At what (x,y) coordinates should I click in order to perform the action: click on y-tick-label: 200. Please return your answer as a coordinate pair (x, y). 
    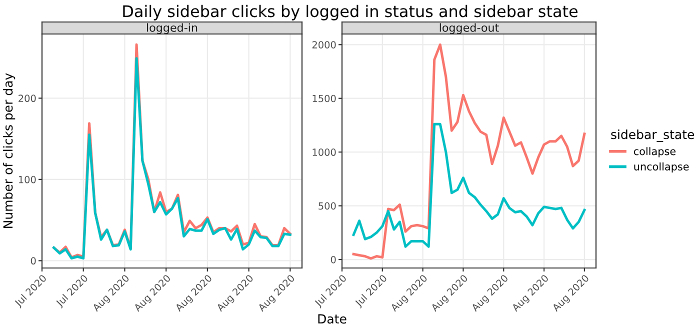
    Looking at the image, I should click on (27, 98).